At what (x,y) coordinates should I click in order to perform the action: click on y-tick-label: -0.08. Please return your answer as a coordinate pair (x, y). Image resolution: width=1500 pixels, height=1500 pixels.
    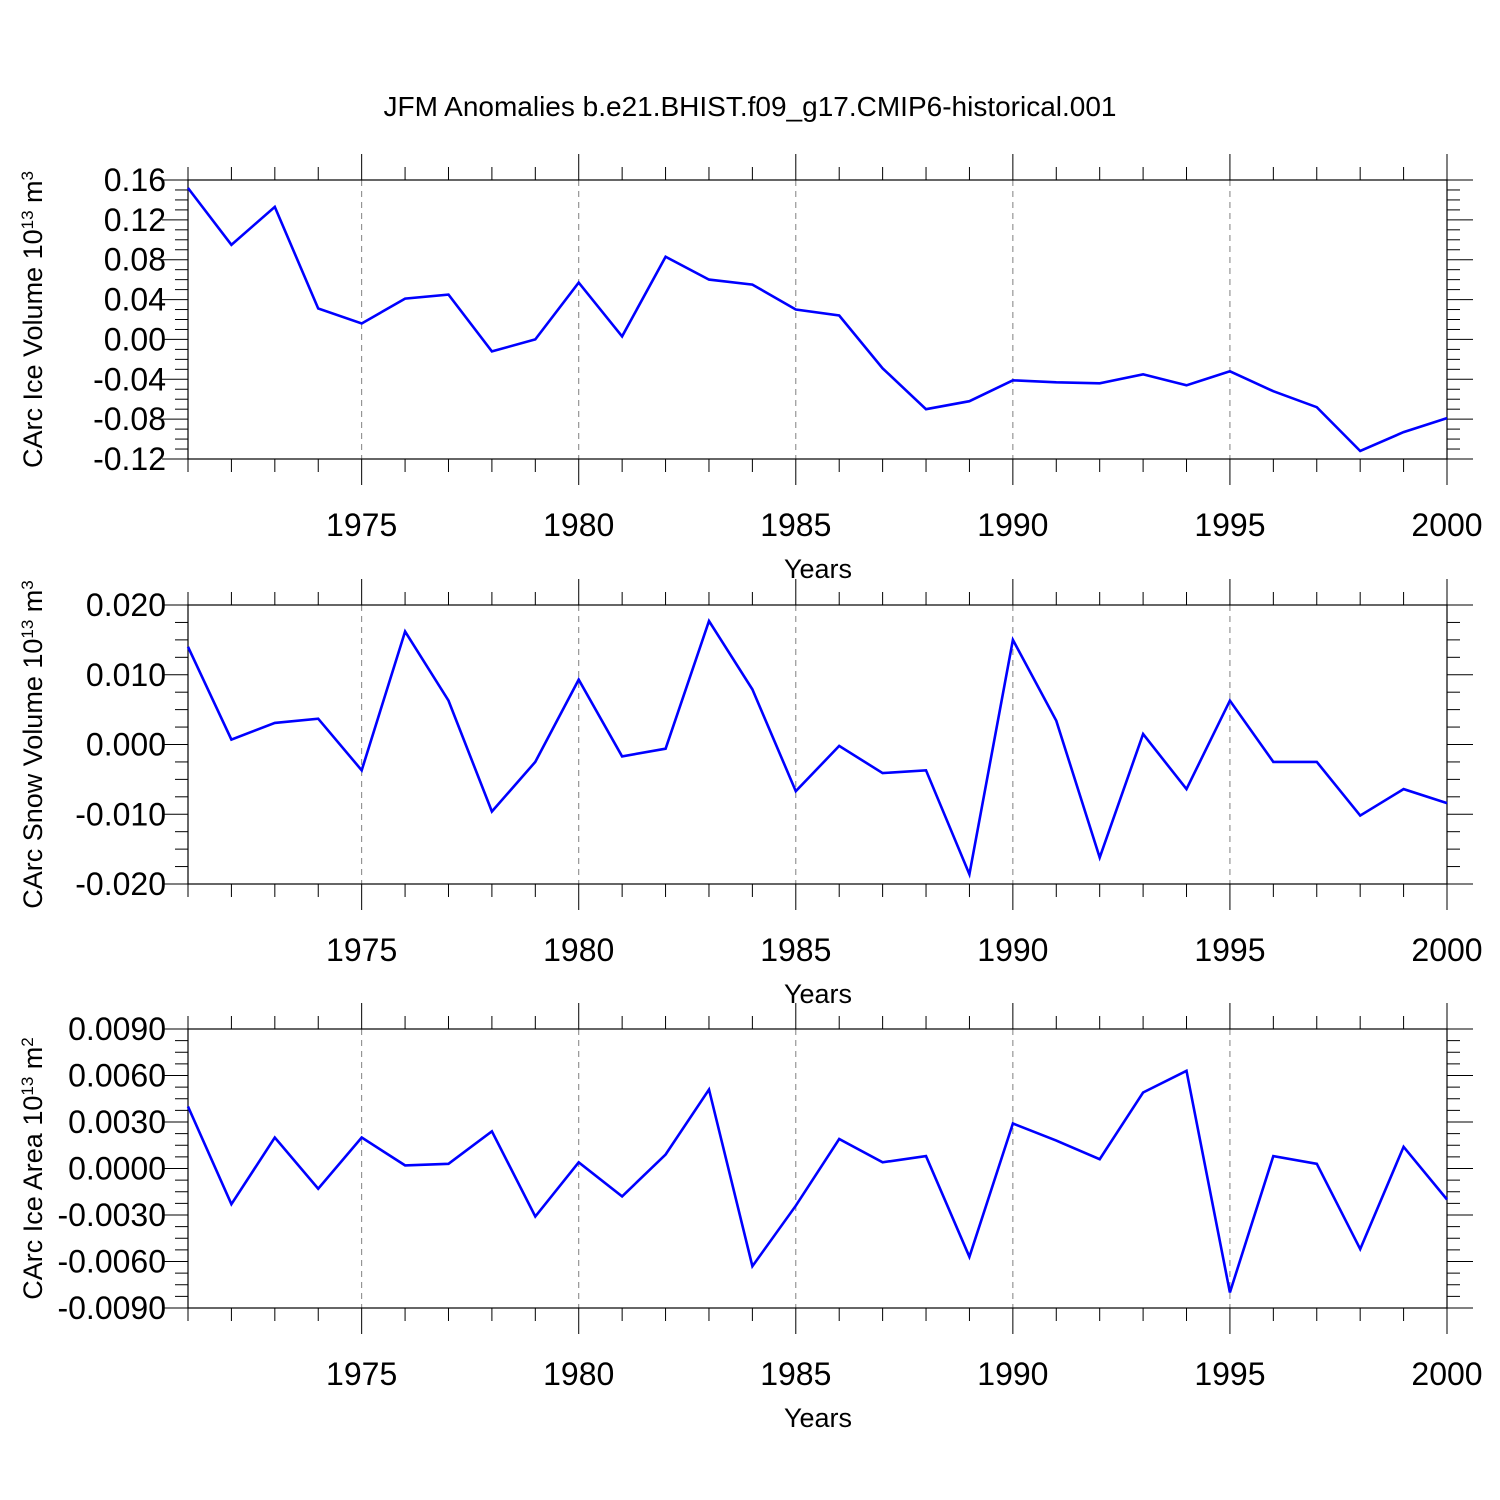
    Looking at the image, I should click on (129, 419).